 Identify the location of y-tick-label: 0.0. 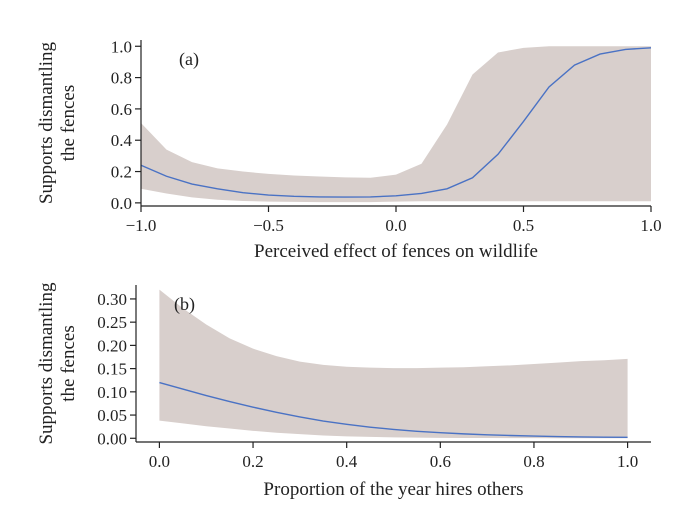
(121, 203).